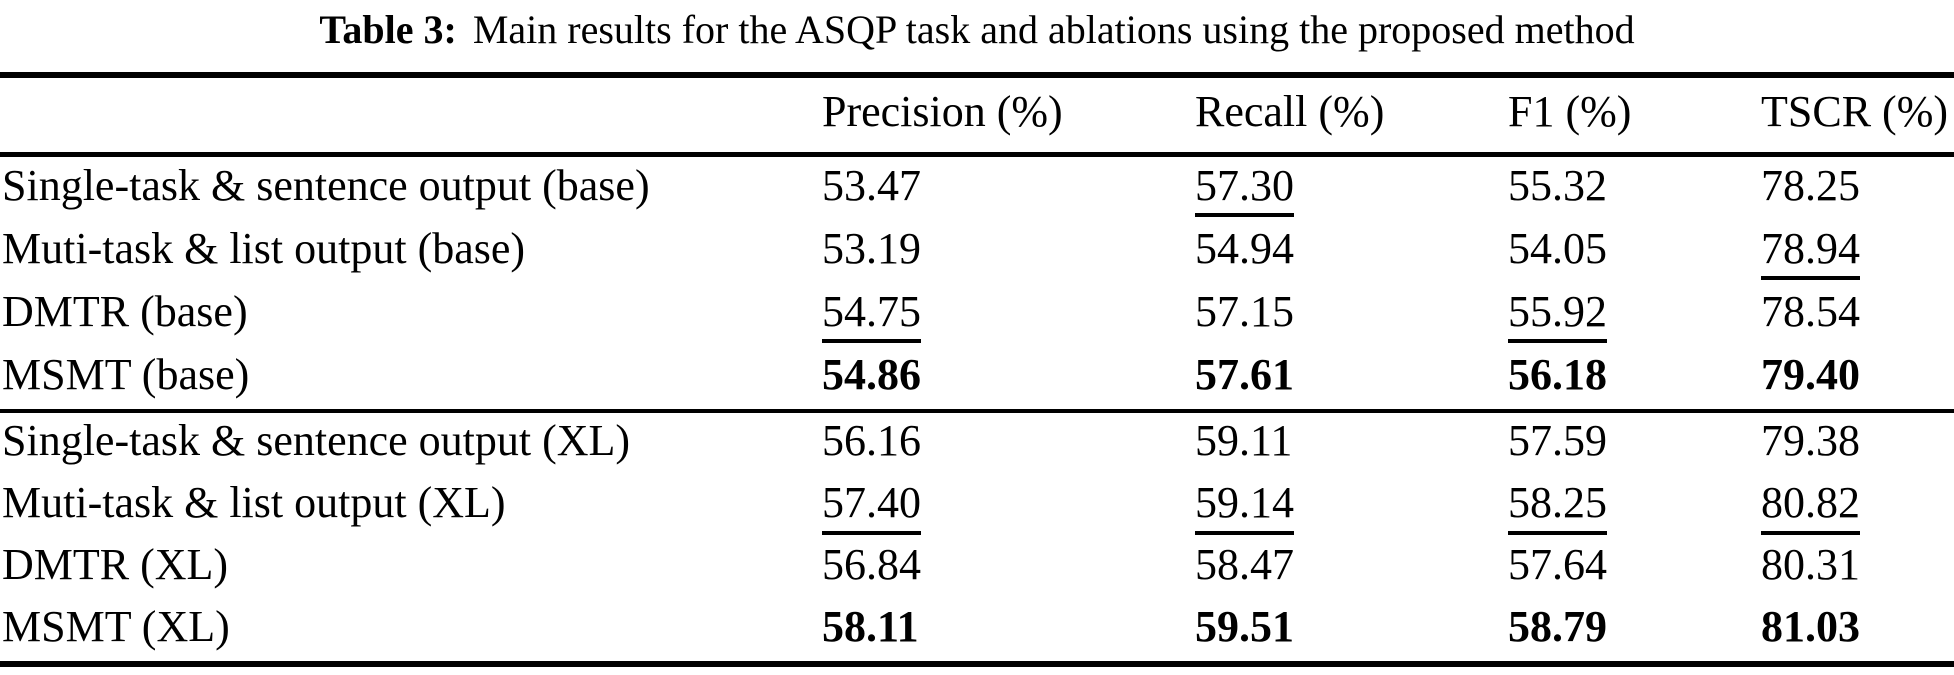 The width and height of the screenshot is (1954, 675). I want to click on cell-precision: 53.19, so click(871, 248).